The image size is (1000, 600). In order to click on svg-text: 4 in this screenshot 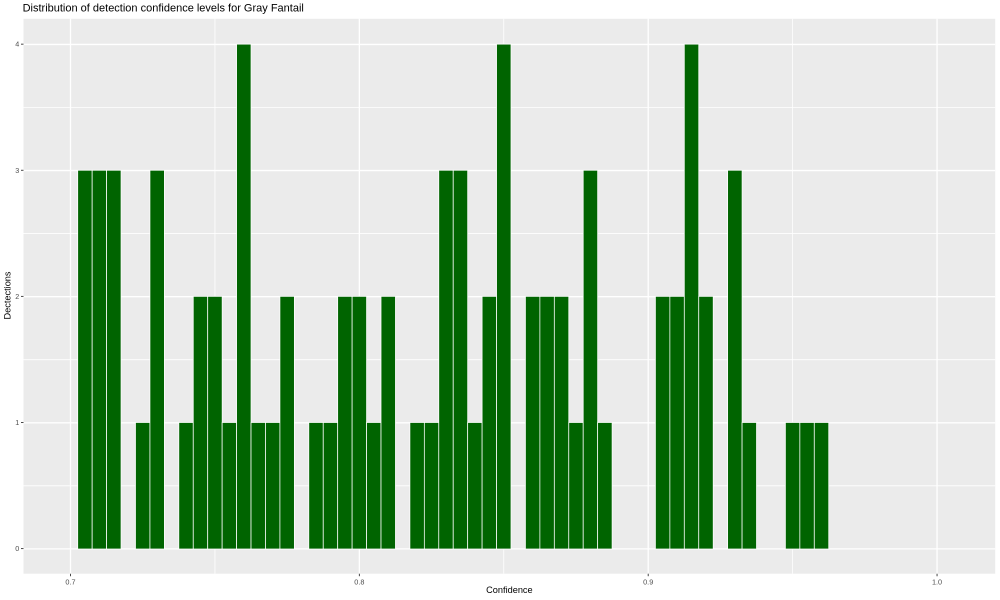, I will do `click(17, 44)`.